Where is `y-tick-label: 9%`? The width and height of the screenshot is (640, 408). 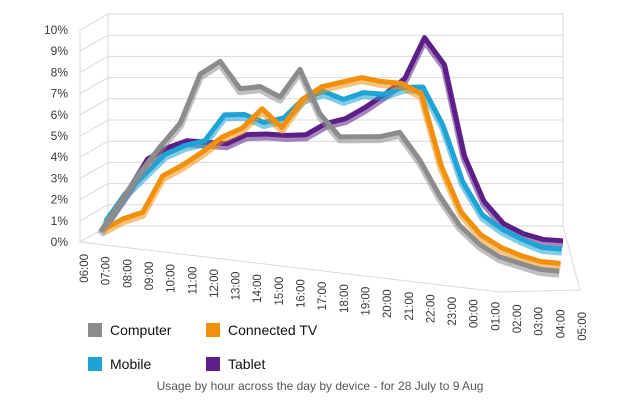
y-tick-label: 9% is located at coordinates (60, 51).